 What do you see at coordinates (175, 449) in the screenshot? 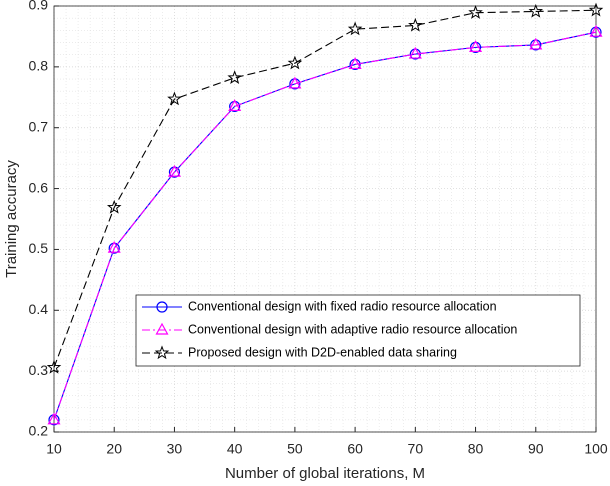
I see `x-tick-label: 30` at bounding box center [175, 449].